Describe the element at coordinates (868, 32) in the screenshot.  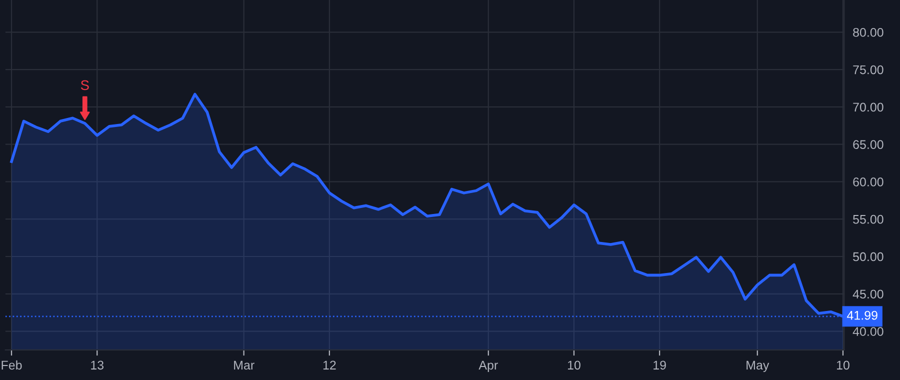
I see `y-tick-label: 80.00` at that location.